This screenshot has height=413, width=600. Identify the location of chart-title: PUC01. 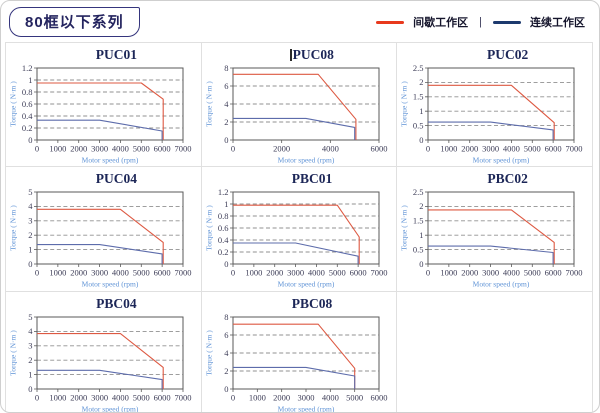
(116, 54).